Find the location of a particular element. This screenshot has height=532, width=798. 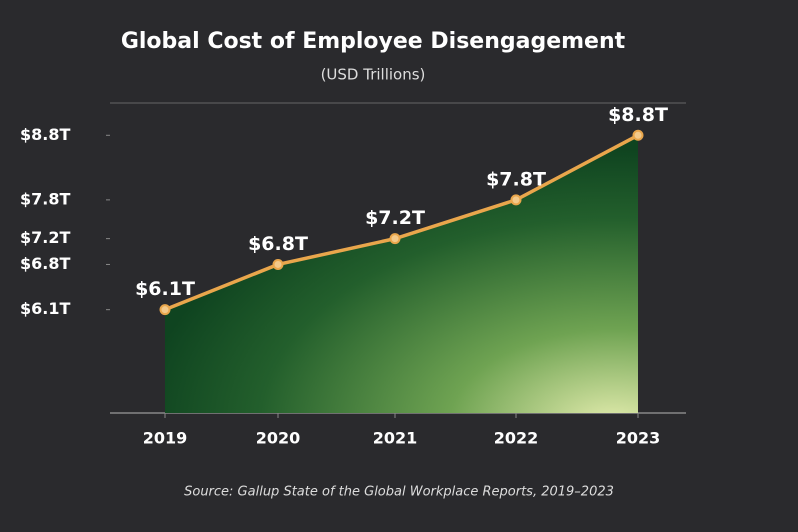

x-tick-label: 2022 is located at coordinates (516, 438).